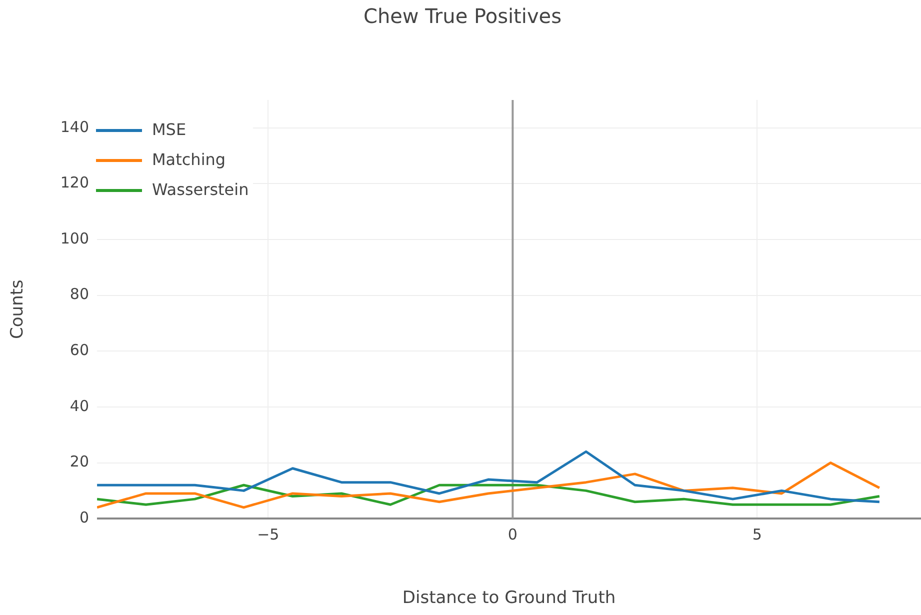  I want to click on y-tick-label: 100, so click(75, 238).